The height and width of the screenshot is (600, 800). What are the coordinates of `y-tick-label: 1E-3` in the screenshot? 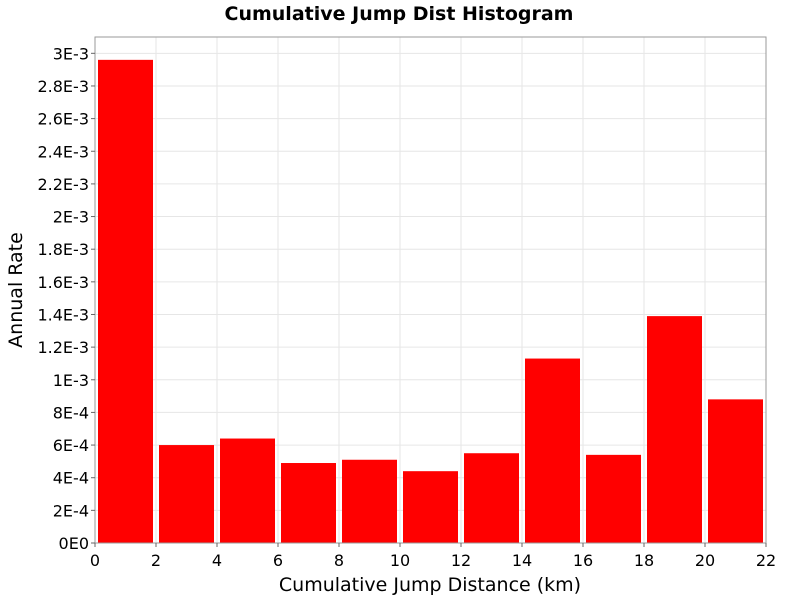 It's located at (71, 380).